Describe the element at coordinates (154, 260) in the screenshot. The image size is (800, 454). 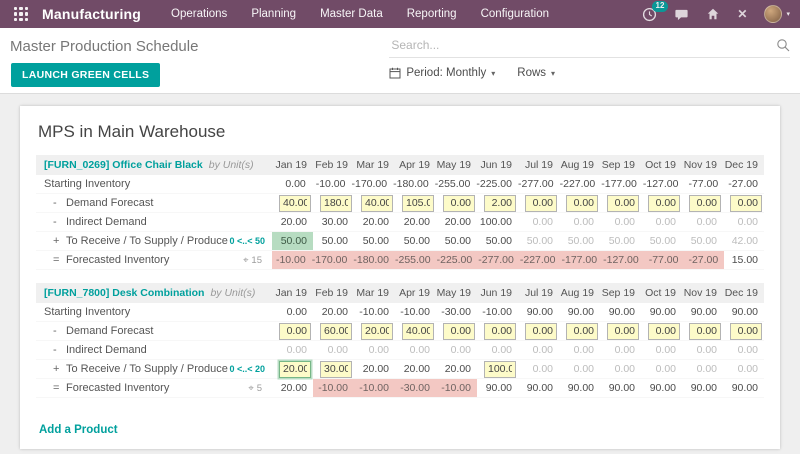
I see `row-label: = Forecasted Inventory ⌖ 15` at that location.